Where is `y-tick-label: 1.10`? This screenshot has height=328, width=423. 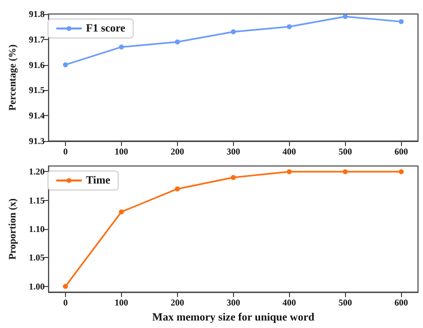
y-tick-label: 1.10 is located at coordinates (37, 229).